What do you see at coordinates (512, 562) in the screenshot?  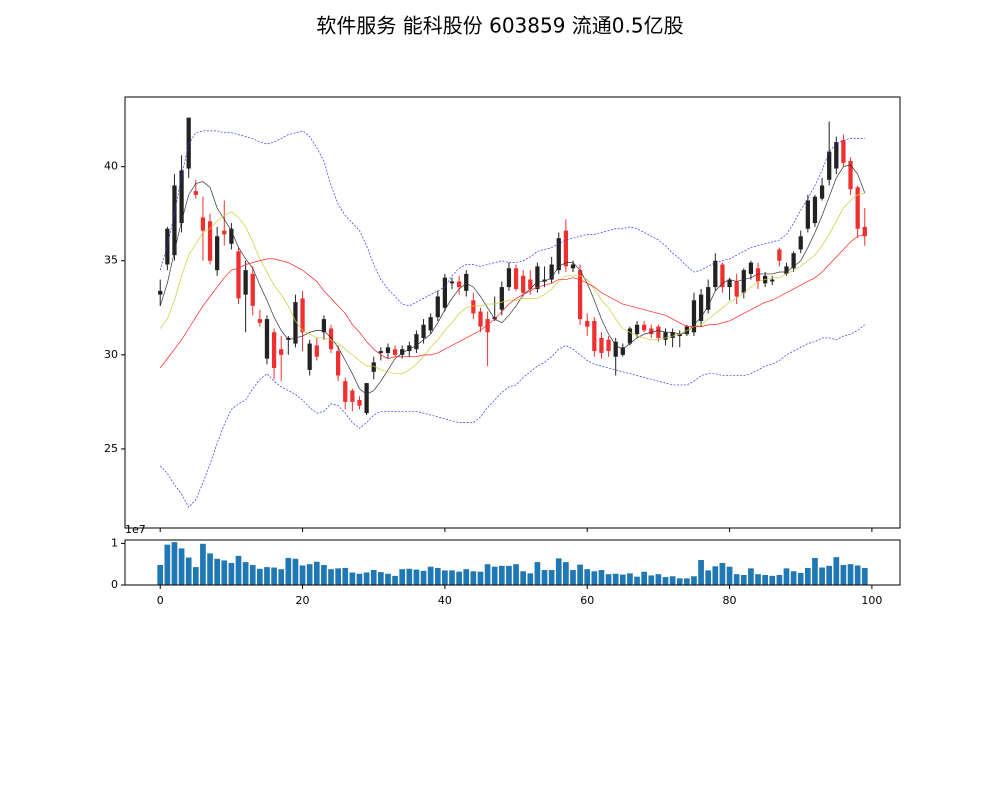 I see `plot-frame` at bounding box center [512, 562].